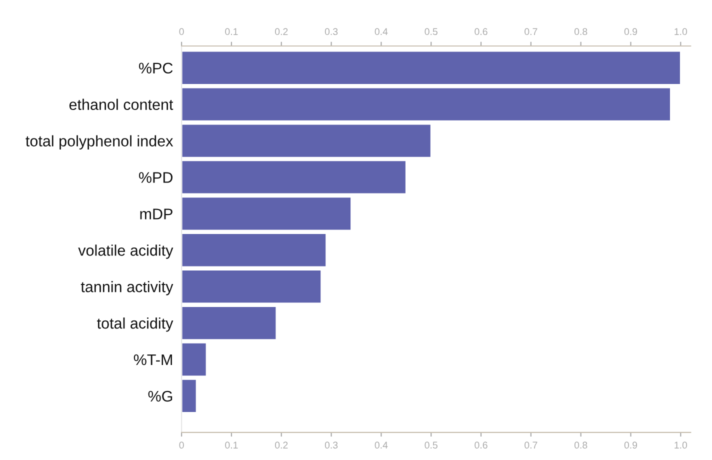 This screenshot has height=460, width=712. What do you see at coordinates (431, 445) in the screenshot?
I see `x2-tick-label: 0.5` at bounding box center [431, 445].